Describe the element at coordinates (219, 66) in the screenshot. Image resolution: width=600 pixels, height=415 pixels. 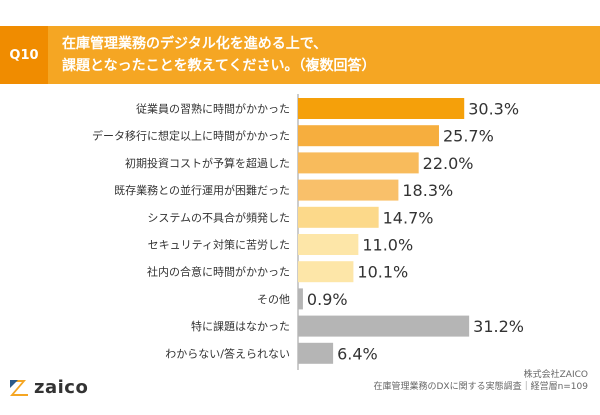
I see `question-line-2: 課題となったことを教えてください。（複数回答）` at that location.